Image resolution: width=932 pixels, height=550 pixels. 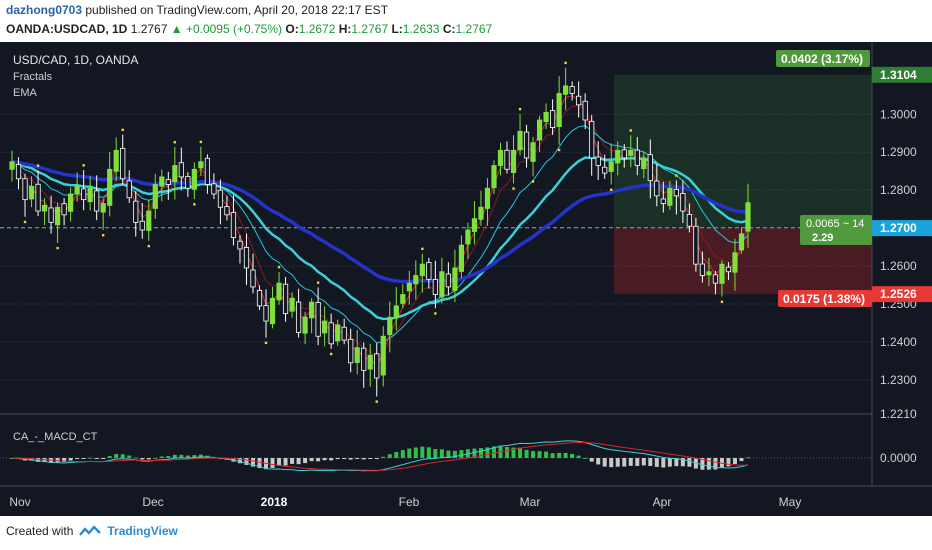 I want to click on symbol-name: OANDA:USDCAD, 1D, so click(x=67, y=29).